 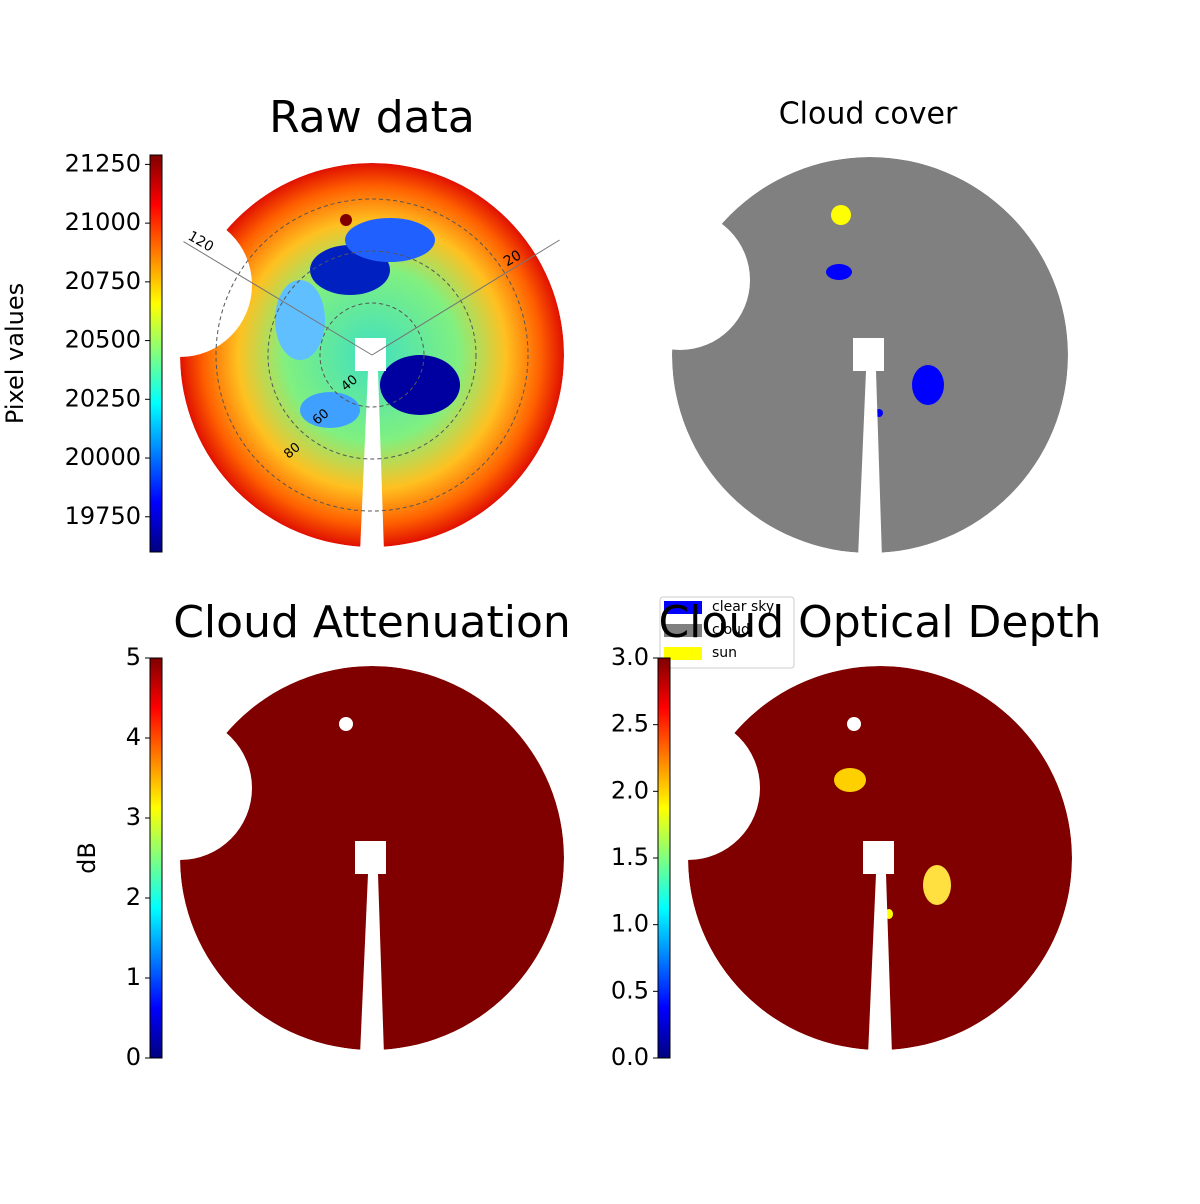 What do you see at coordinates (133, 657) in the screenshot?
I see `colorbar-tick-label: 5` at bounding box center [133, 657].